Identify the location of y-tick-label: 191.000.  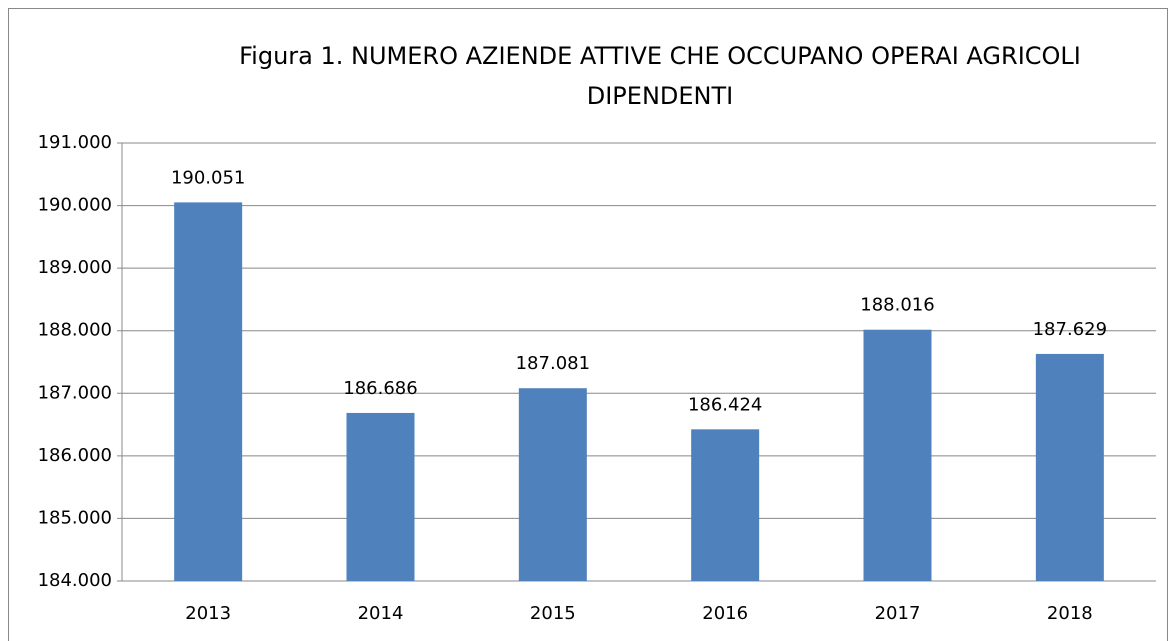
(75, 142).